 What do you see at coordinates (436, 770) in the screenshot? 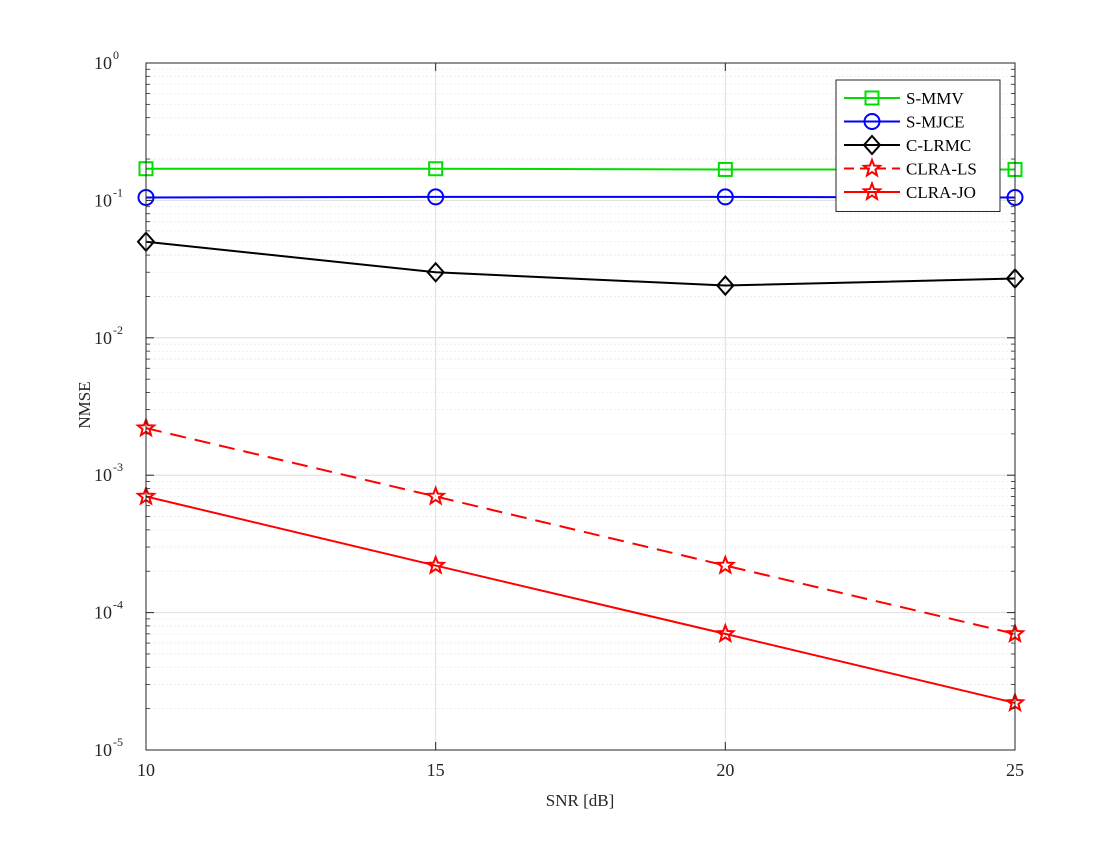
I see `x-tick-label: 15` at bounding box center [436, 770].